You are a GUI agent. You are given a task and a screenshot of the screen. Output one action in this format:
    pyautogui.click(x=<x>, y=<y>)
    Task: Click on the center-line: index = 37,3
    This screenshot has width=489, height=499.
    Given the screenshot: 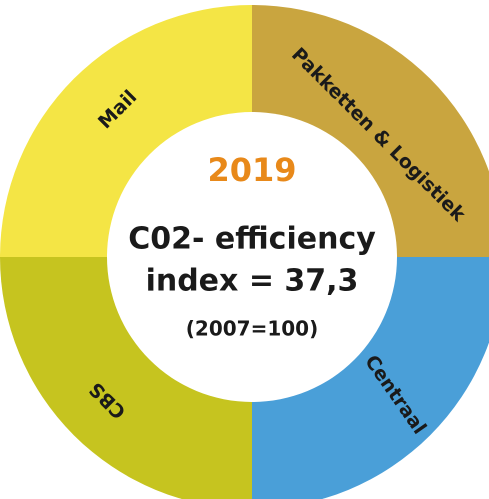 What is the action you would take?
    pyautogui.click(x=252, y=281)
    